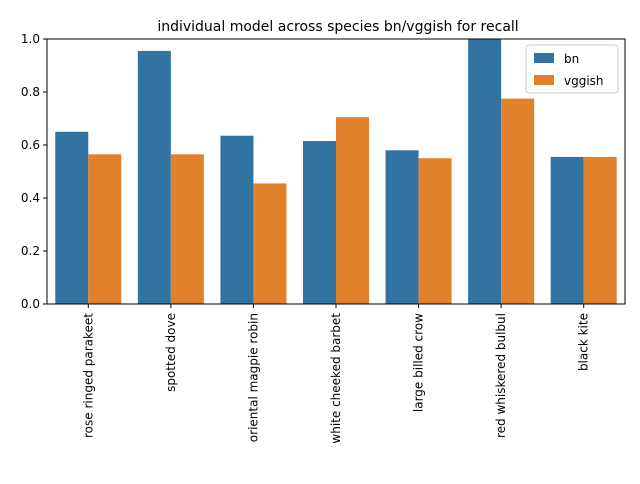 Image resolution: width=640 pixels, height=484 pixels. I want to click on legend: bn vggish, so click(572, 69).